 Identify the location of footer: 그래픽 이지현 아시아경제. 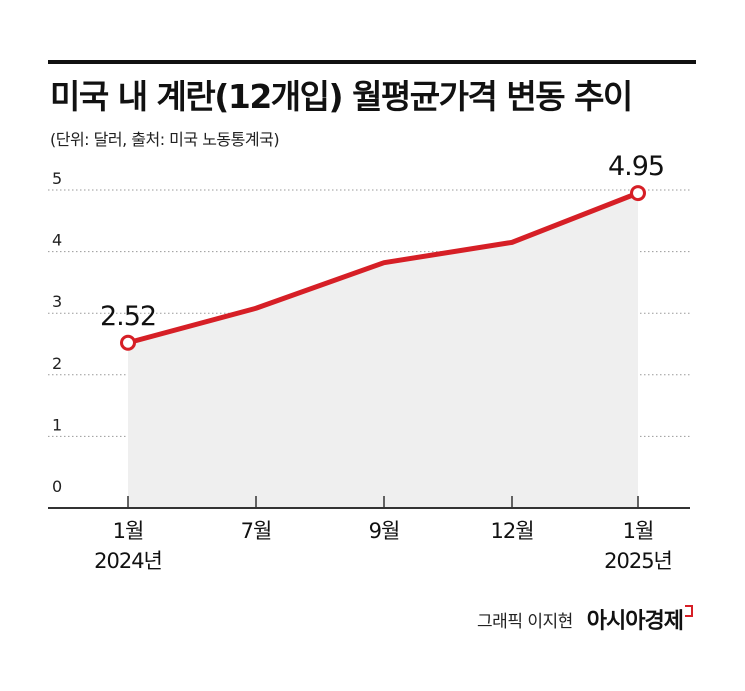
(585, 619).